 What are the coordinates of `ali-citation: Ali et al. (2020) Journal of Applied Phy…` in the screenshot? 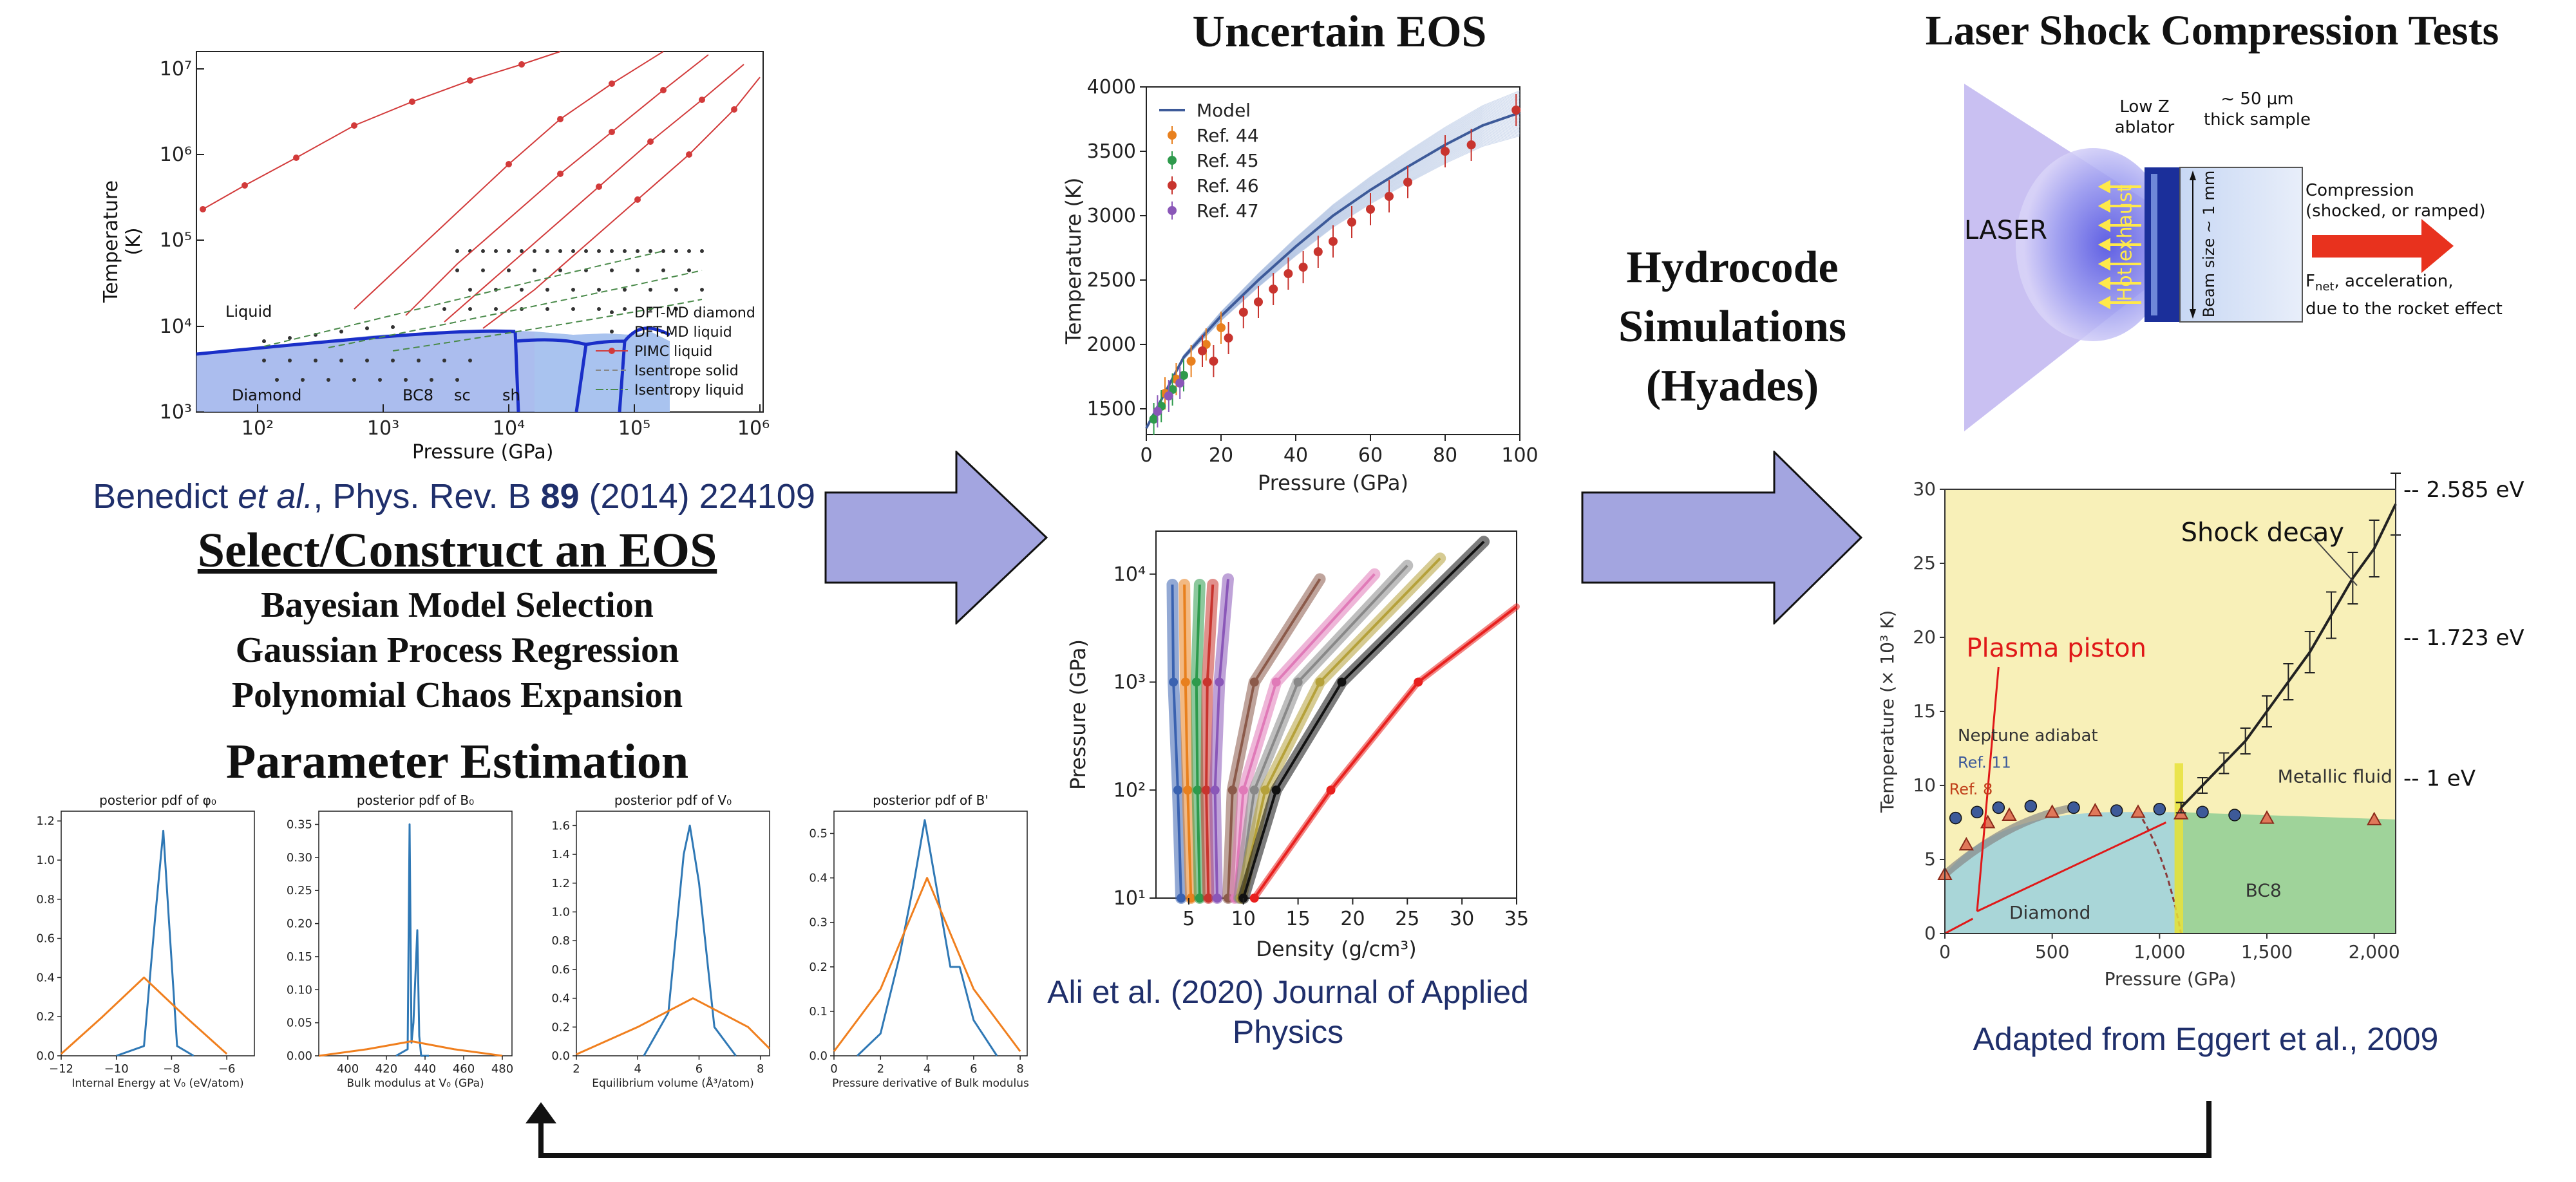 It's located at (1288, 1012).